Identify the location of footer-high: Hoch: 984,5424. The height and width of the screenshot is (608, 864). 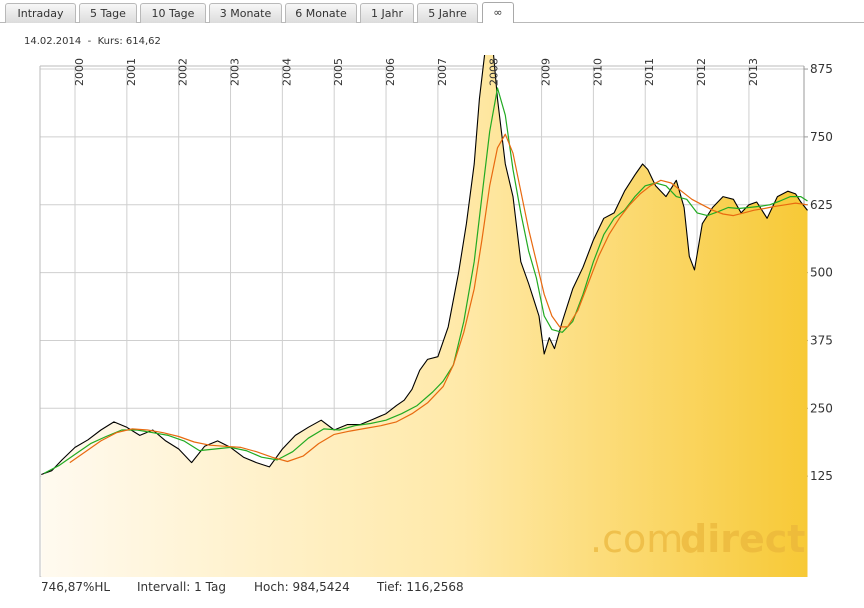
(302, 588).